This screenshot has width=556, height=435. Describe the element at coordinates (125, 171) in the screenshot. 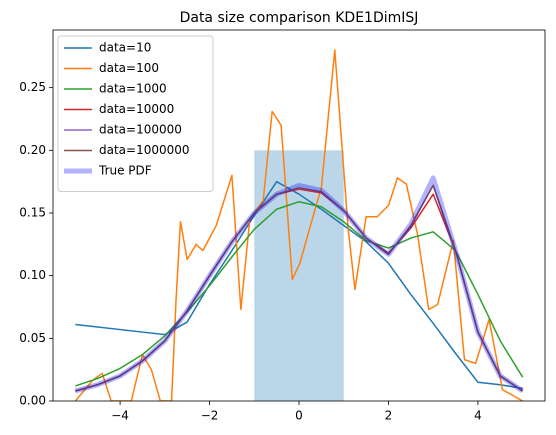

I see `legend-label: True PDF` at that location.